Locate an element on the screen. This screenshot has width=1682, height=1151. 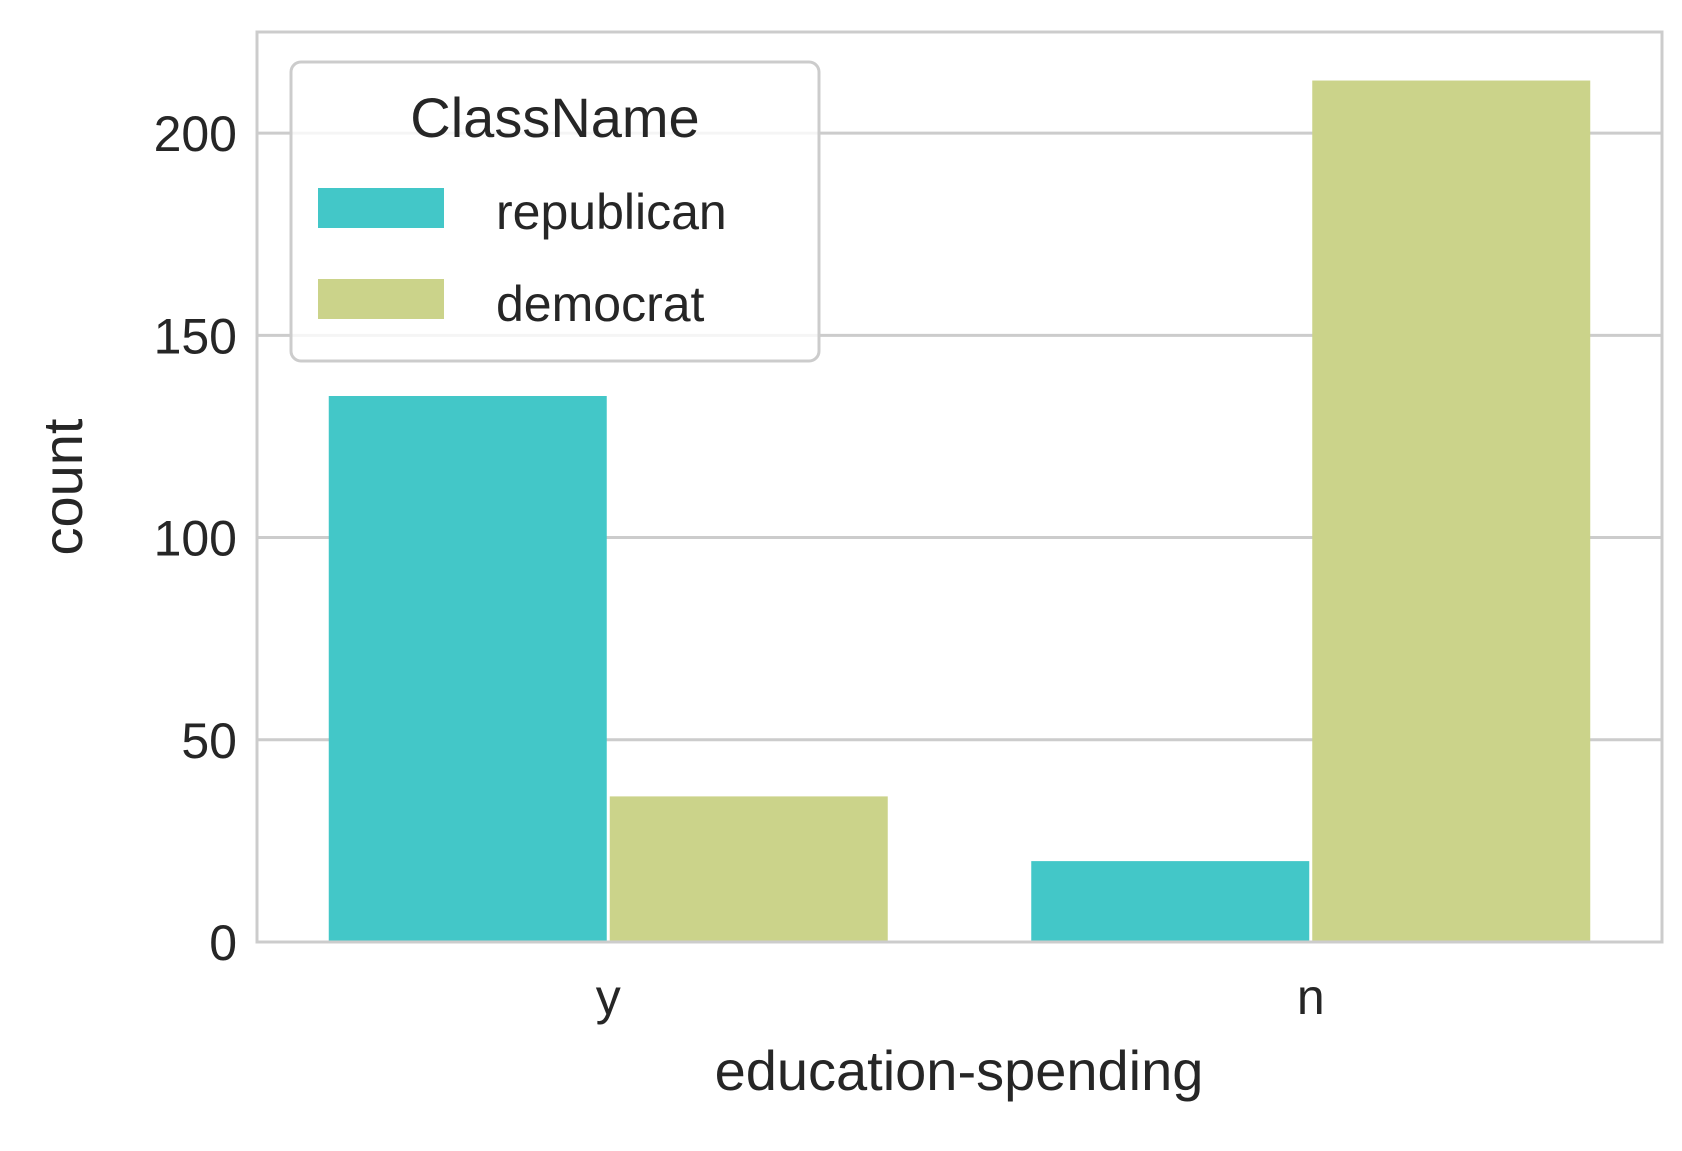
bar-democrat-n is located at coordinates (1451, 511).